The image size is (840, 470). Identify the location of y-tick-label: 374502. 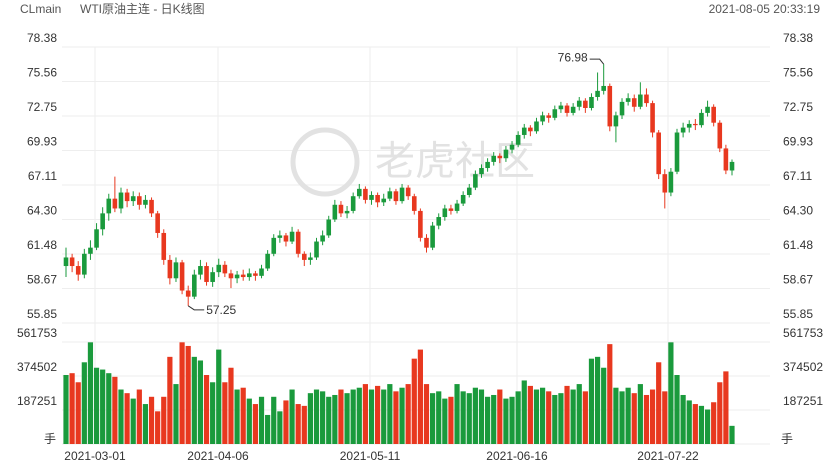
(37, 367).